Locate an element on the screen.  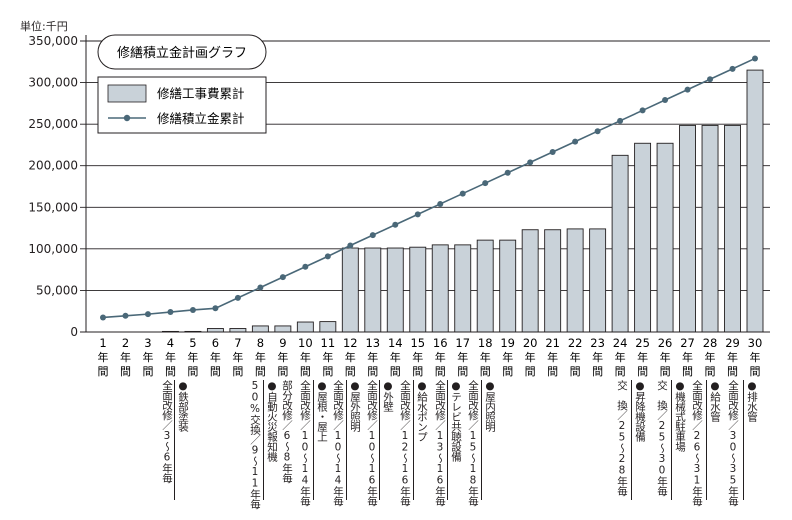
x-tick-label-number: 22 is located at coordinates (575, 343).